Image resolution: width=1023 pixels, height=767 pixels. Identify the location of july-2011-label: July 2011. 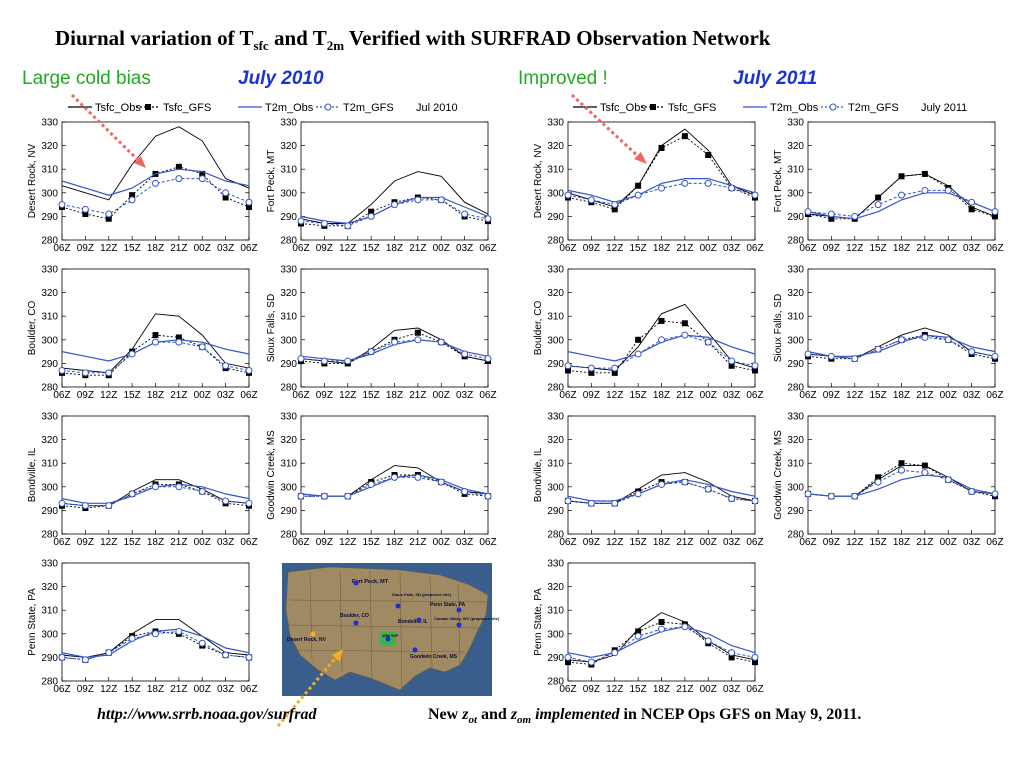
(775, 78).